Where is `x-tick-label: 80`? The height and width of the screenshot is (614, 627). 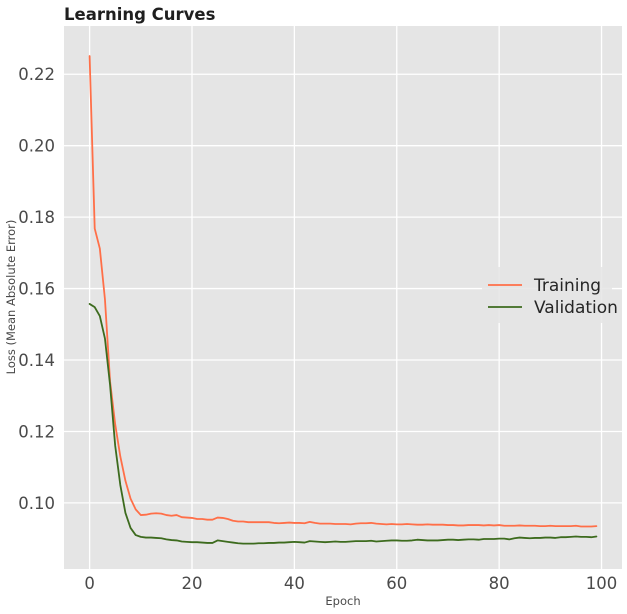
x-tick-label: 80 is located at coordinates (499, 583).